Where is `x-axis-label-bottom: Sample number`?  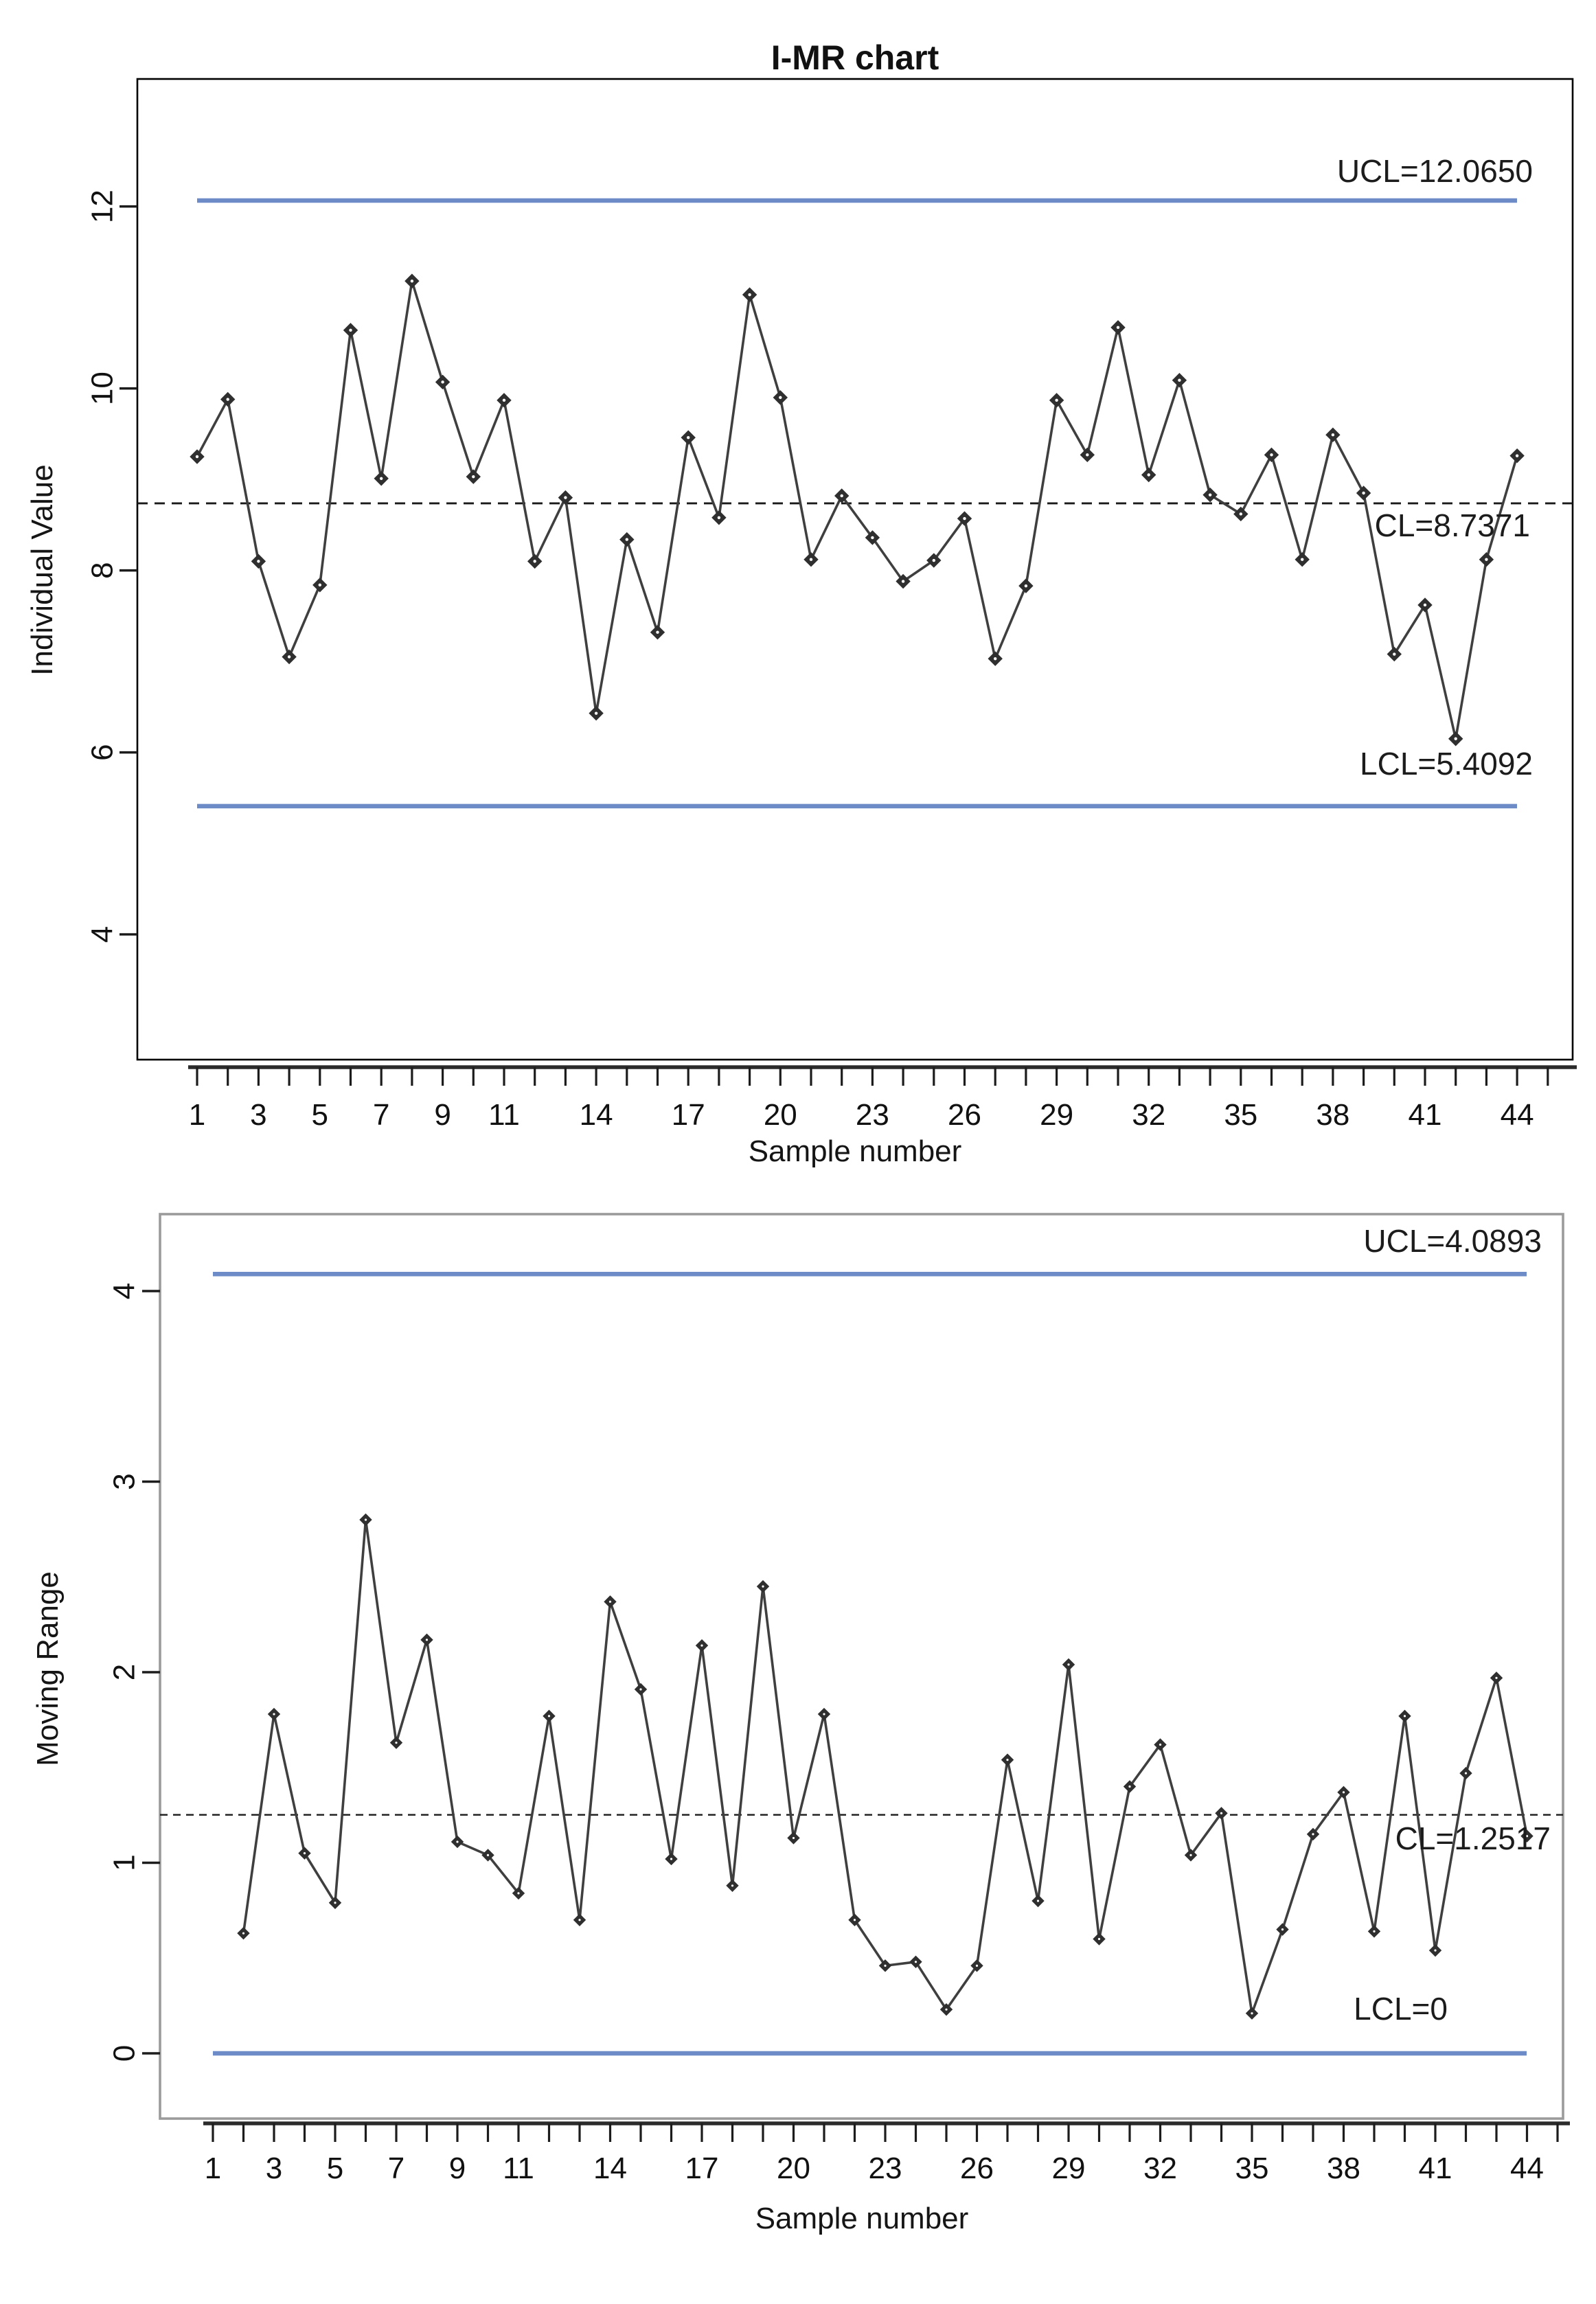 x-axis-label-bottom: Sample number is located at coordinates (862, 2218).